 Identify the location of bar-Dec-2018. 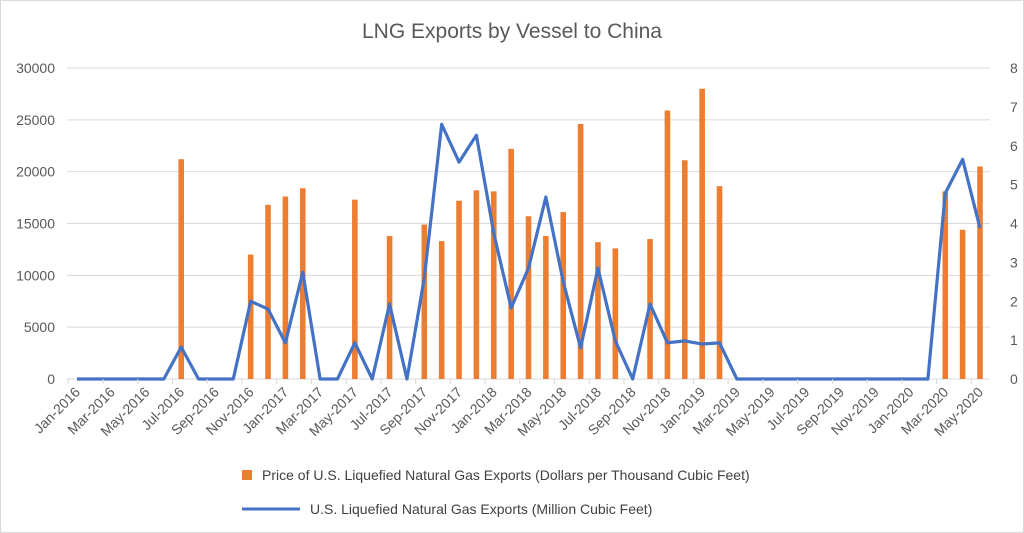
(684, 269).